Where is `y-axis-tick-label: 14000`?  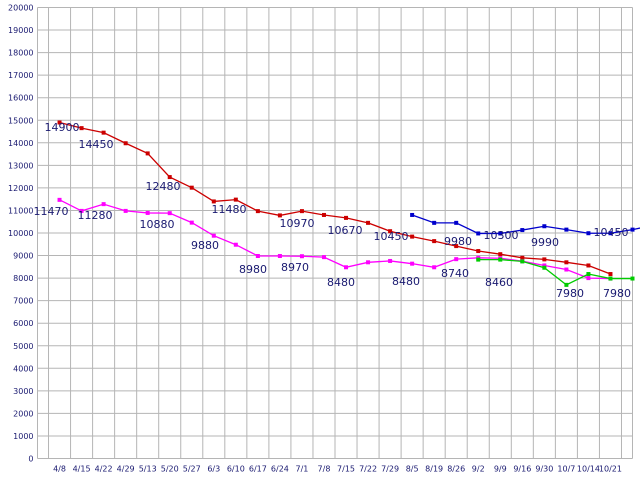
y-axis-tick-label: 14000 is located at coordinates (20, 143).